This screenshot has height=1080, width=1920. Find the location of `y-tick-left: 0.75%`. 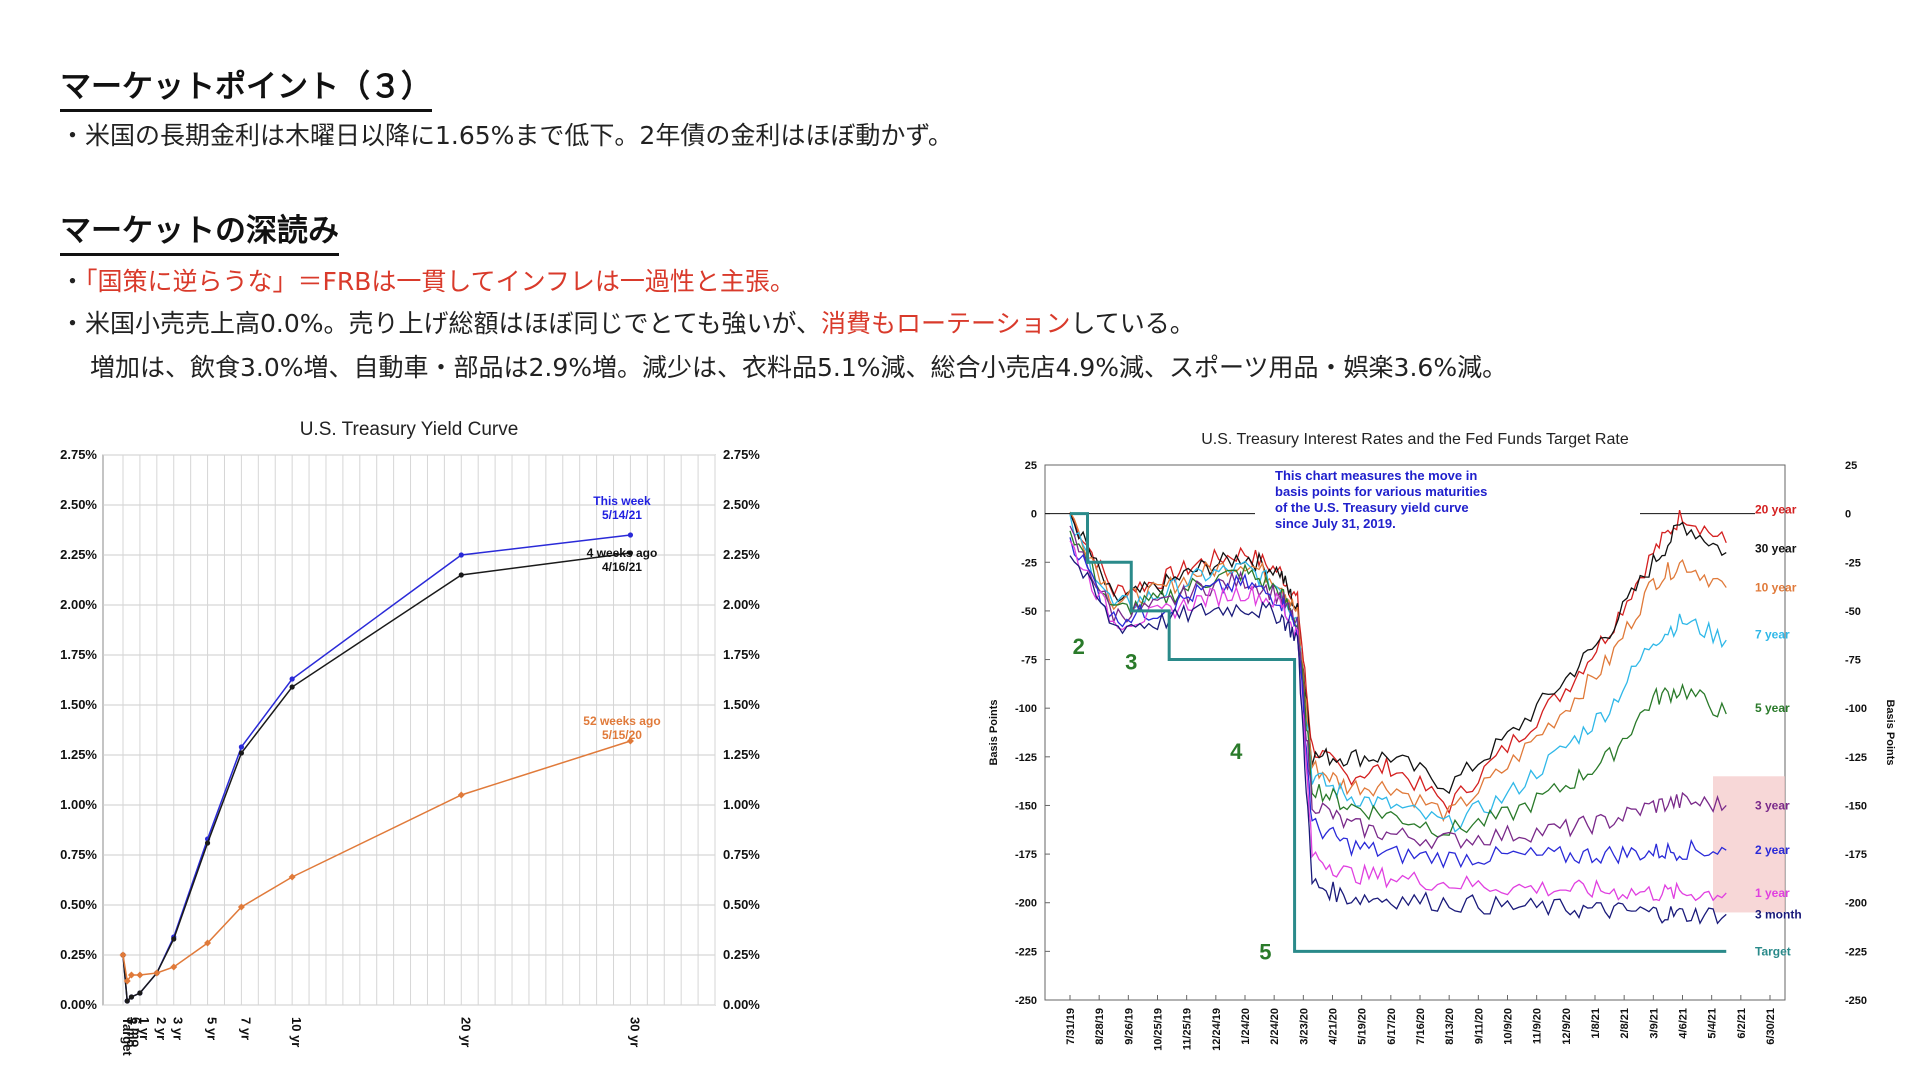

y-tick-left: 0.75% is located at coordinates (78, 854).